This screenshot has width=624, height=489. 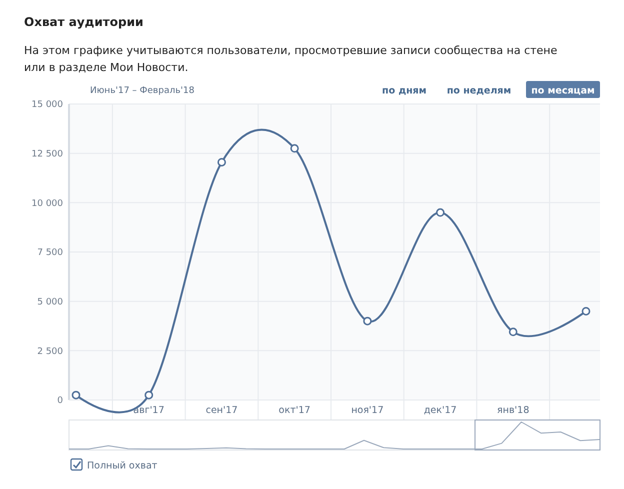 I want to click on y-tick-label: 0, so click(x=60, y=401).